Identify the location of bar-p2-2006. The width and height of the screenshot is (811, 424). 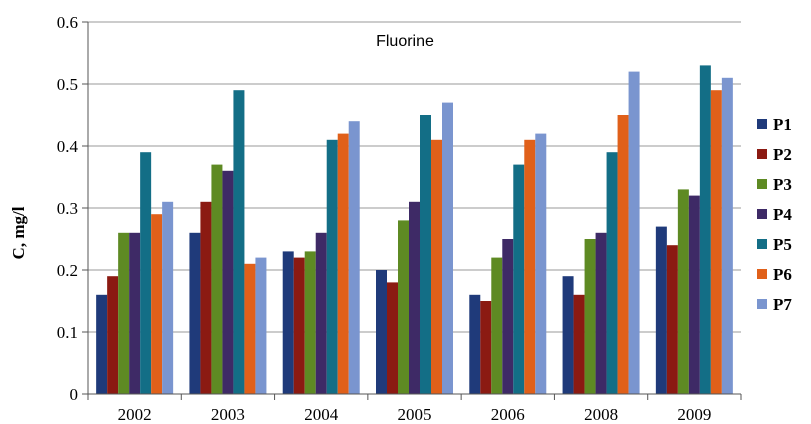
(486, 347).